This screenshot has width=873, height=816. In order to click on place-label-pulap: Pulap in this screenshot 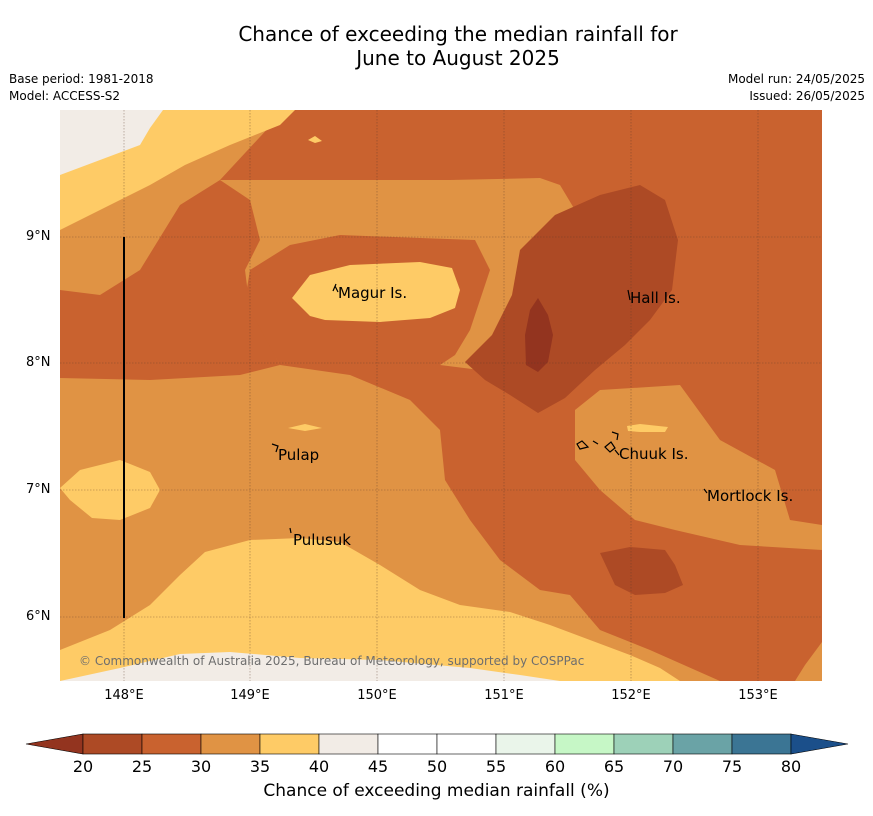, I will do `click(298, 455)`.